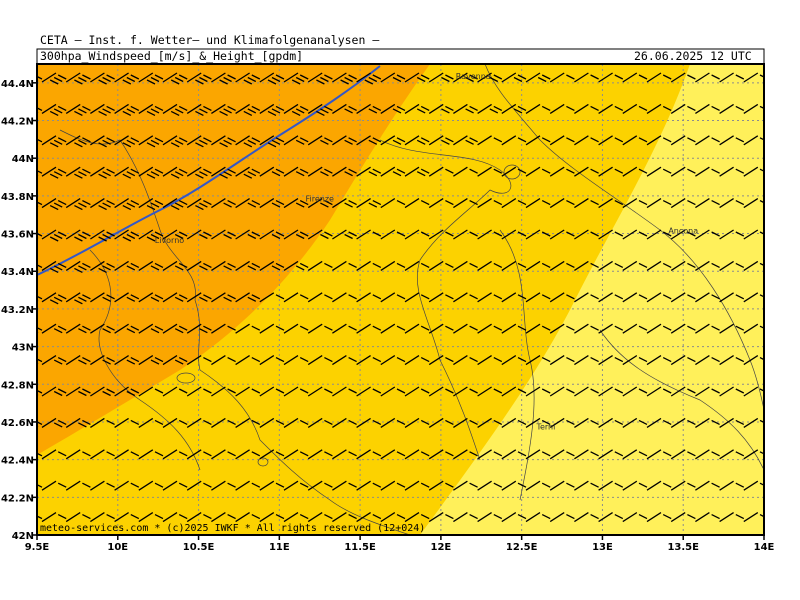 The width and height of the screenshot is (800, 600). I want to click on city-label: Ravenna, so click(473, 76).